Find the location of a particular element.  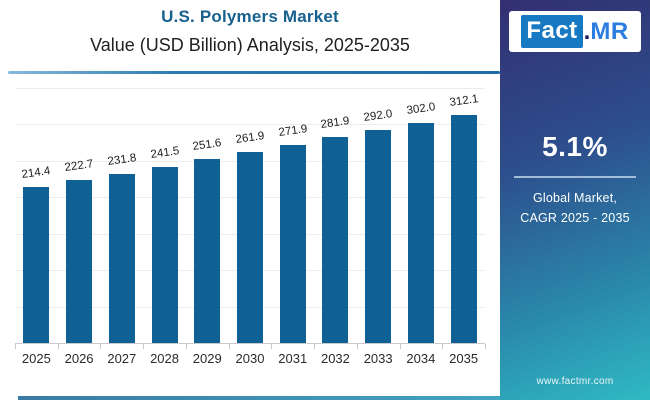

bar-value-label: 231.8 is located at coordinates (121, 159).